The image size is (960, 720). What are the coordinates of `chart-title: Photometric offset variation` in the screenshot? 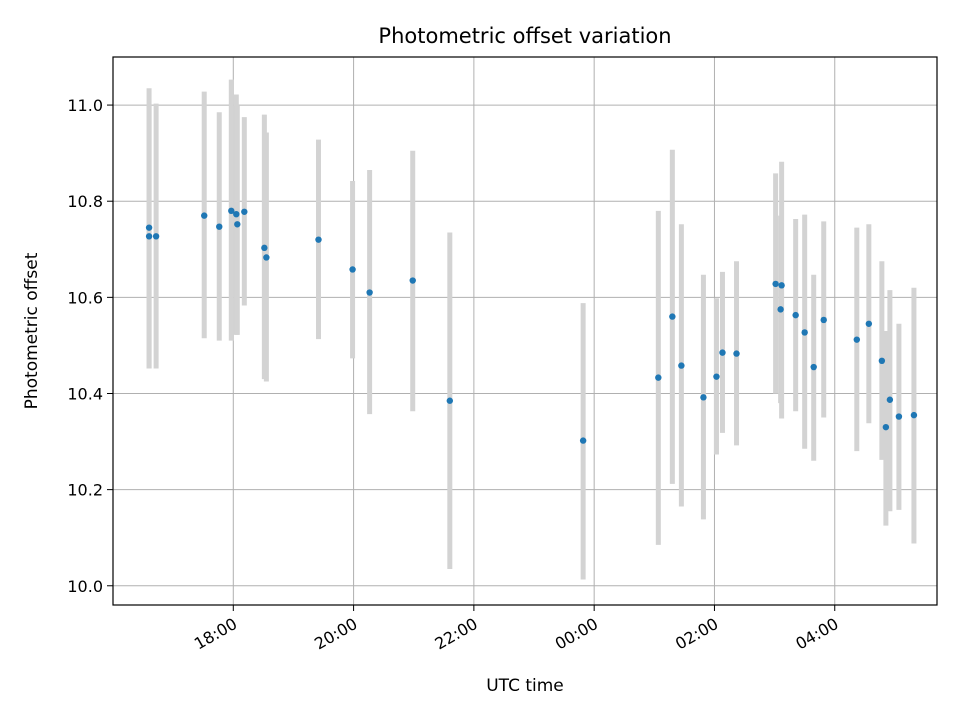 It's located at (524, 36).